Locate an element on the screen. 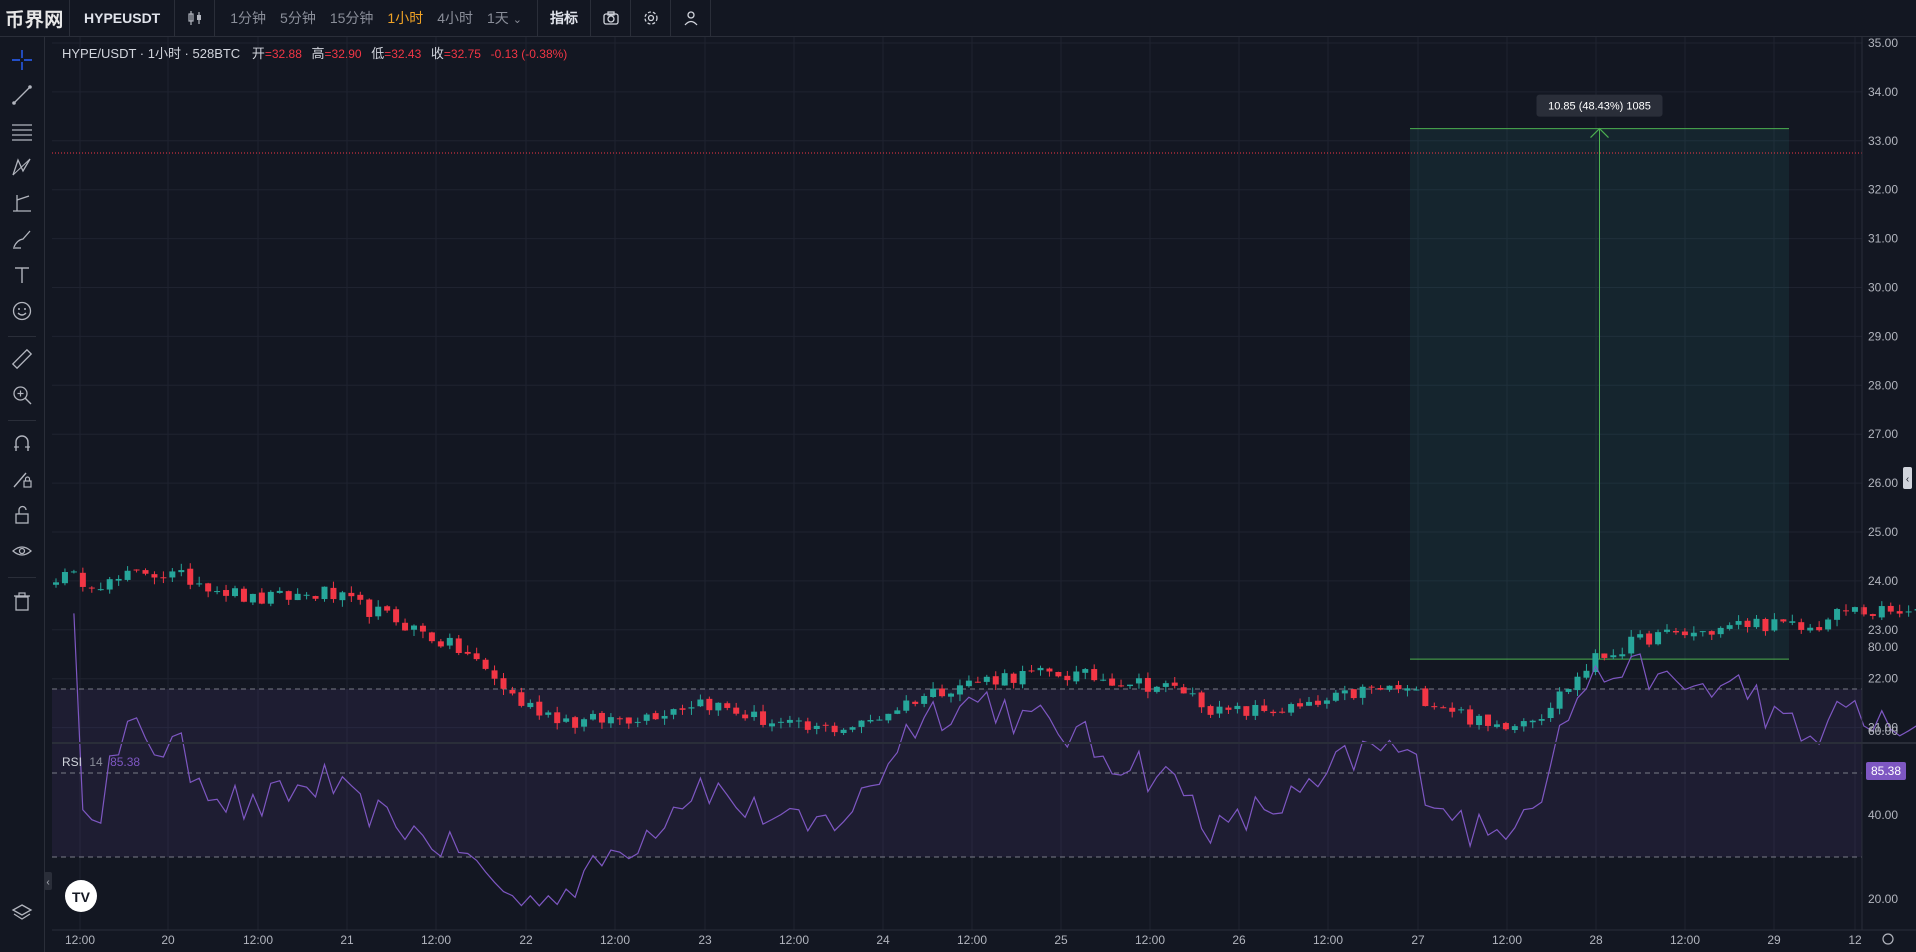 The width and height of the screenshot is (1916, 952). interval-1h: 1小时 is located at coordinates (405, 18).